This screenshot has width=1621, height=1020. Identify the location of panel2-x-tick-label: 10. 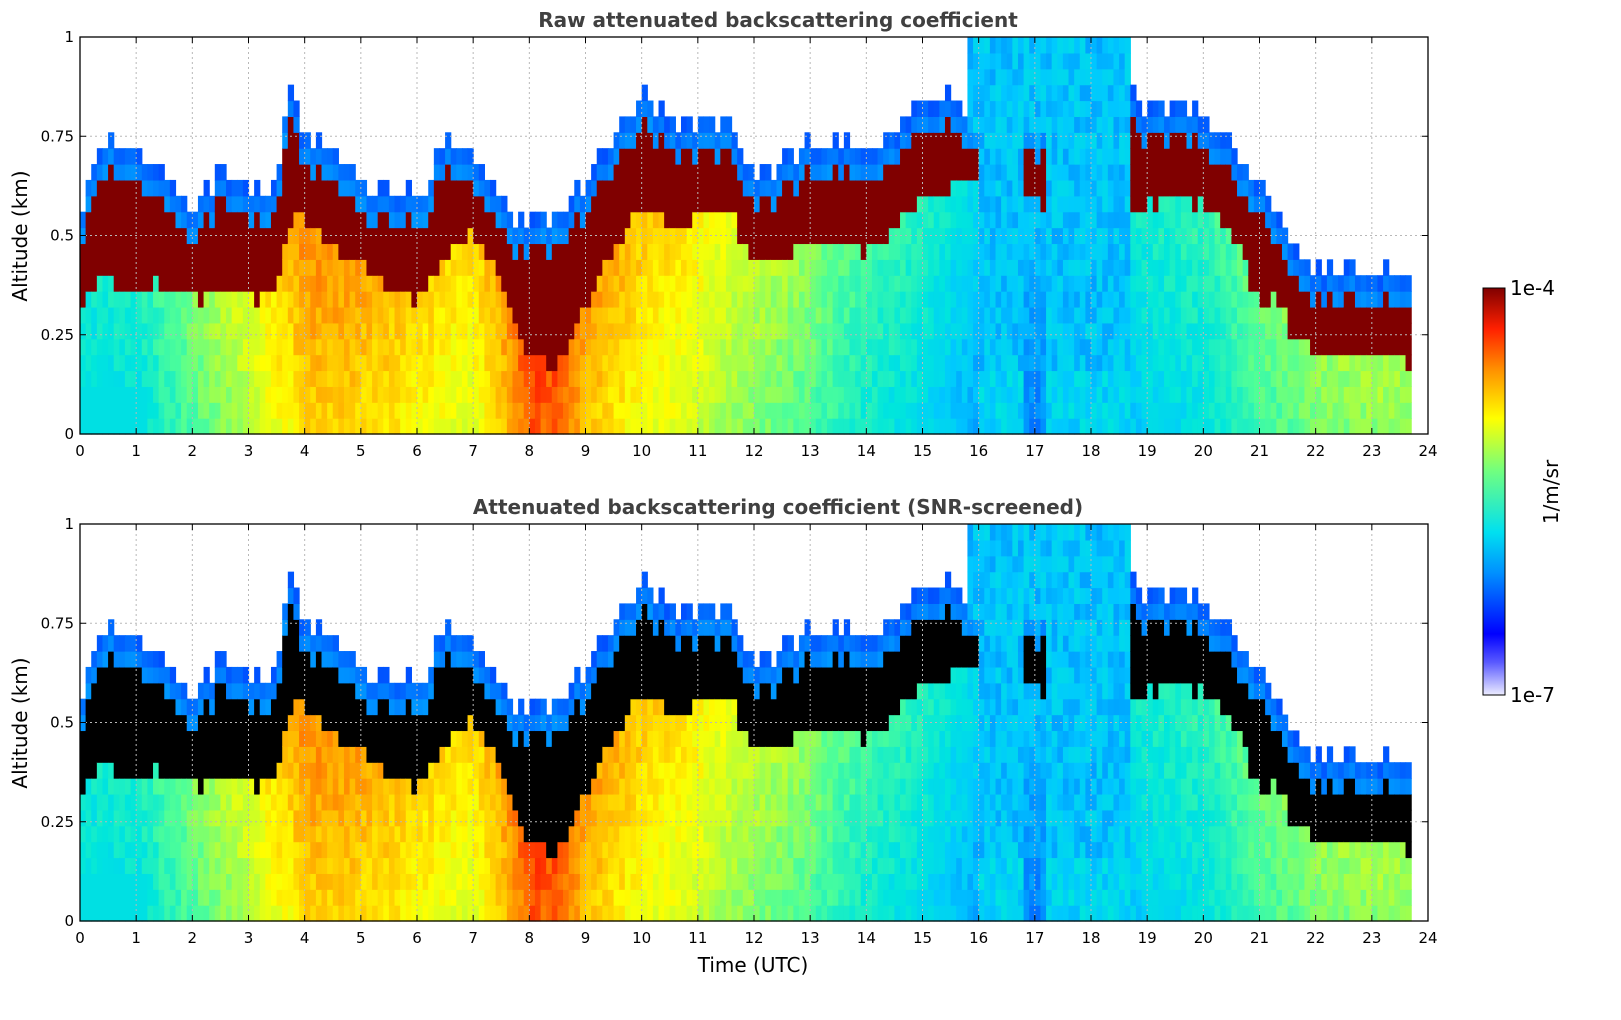
(641, 938).